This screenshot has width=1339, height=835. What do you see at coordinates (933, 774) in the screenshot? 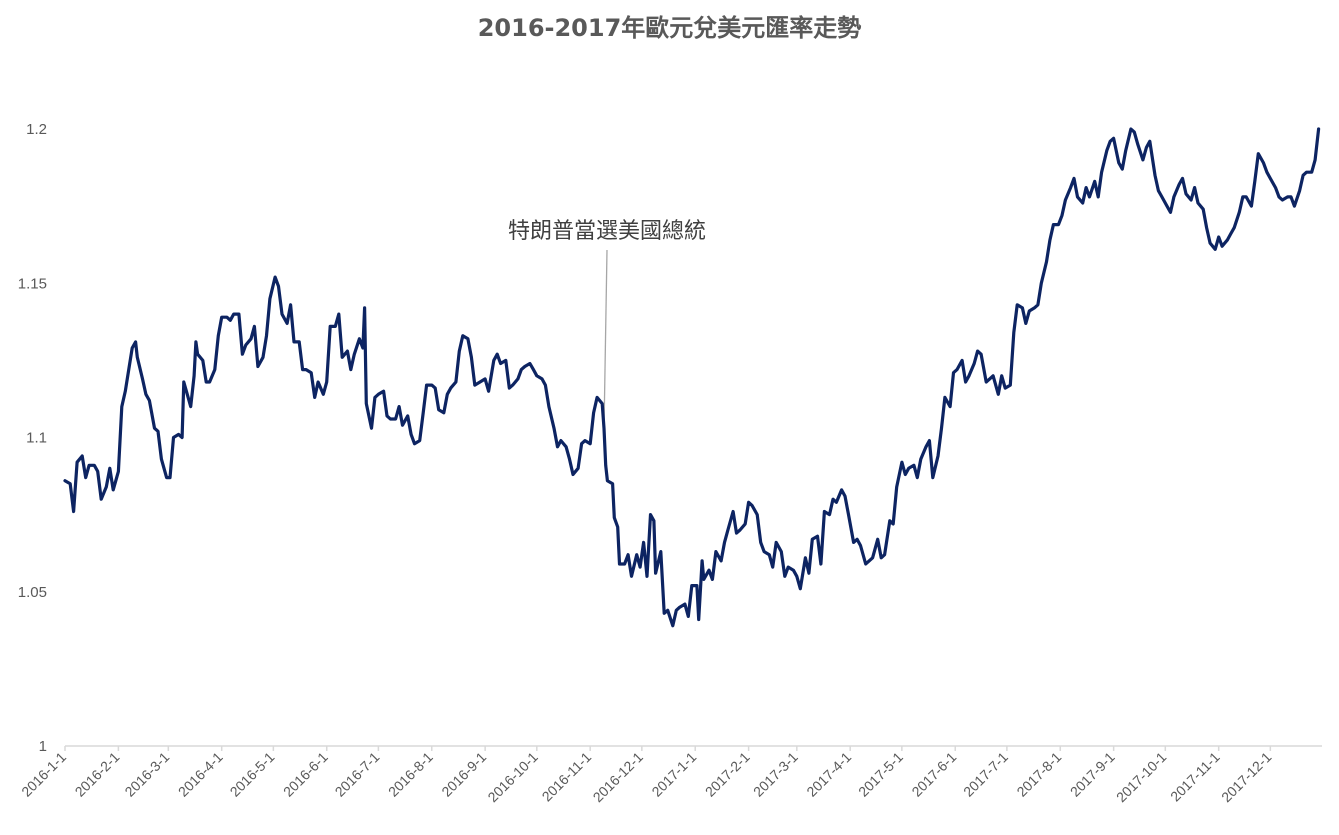
I see `x-tick-label: 2017-6-1` at bounding box center [933, 774].